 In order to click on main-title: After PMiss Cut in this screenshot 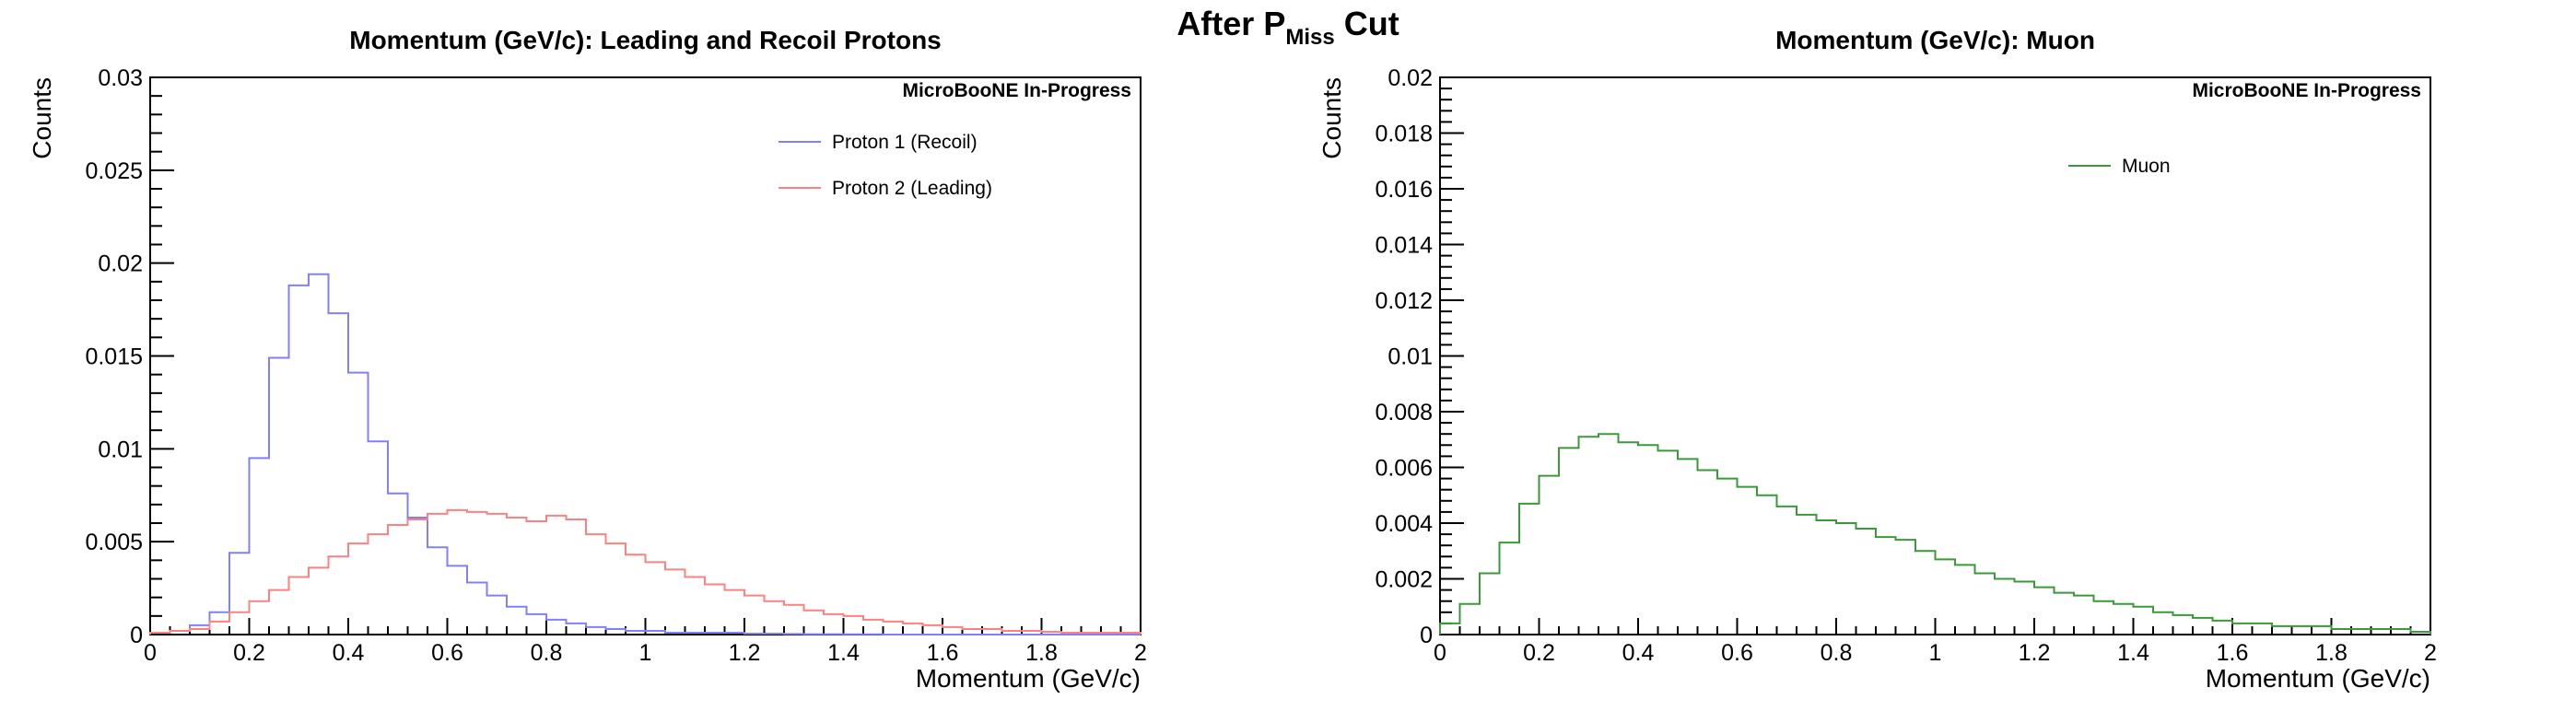, I will do `click(1288, 27)`.